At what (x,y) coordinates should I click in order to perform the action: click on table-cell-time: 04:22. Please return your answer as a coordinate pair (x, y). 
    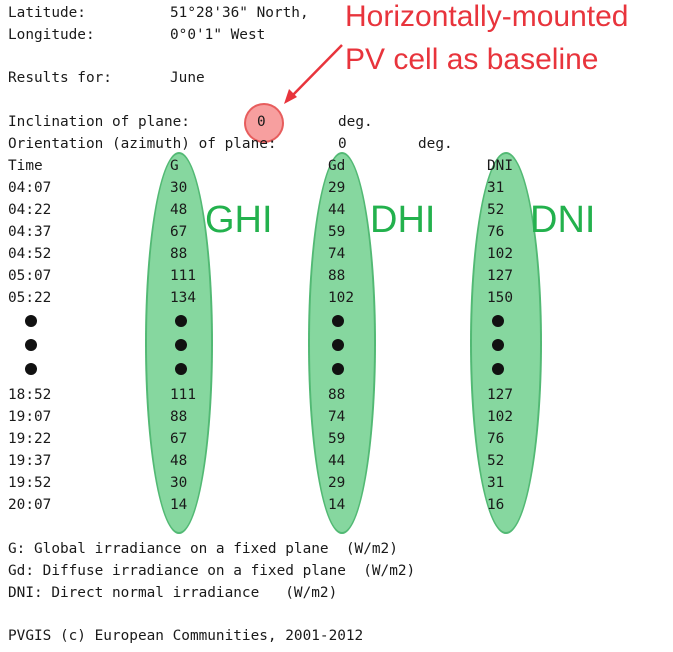
    Looking at the image, I should click on (30, 210).